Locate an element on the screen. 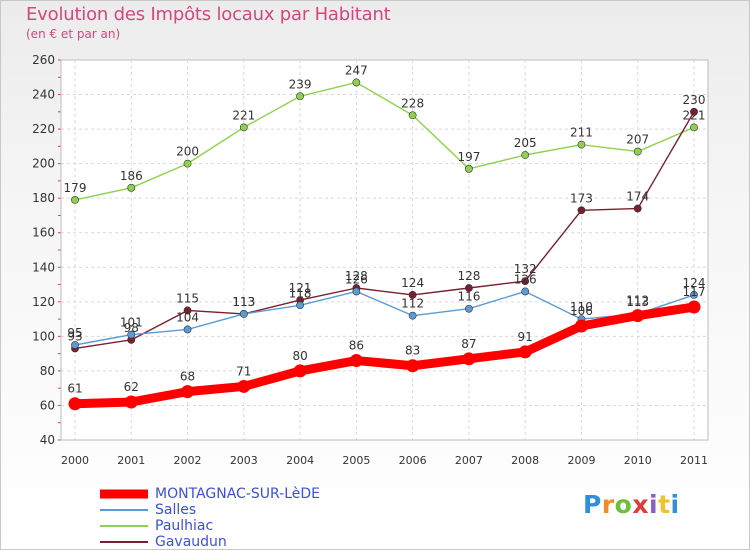  data-label: 228 is located at coordinates (412, 103).